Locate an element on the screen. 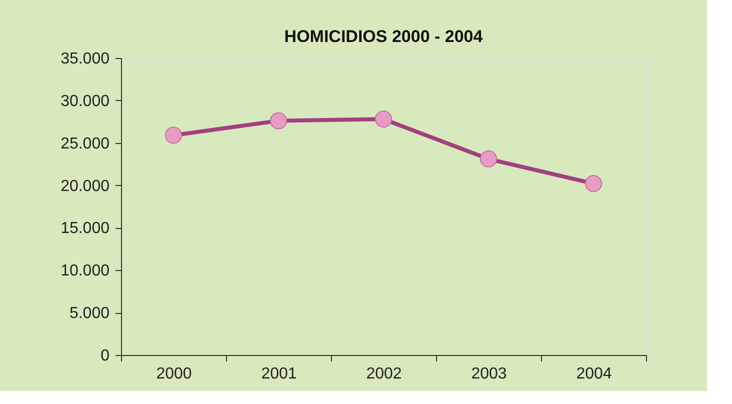  y-tick-label: 0 is located at coordinates (105, 356).